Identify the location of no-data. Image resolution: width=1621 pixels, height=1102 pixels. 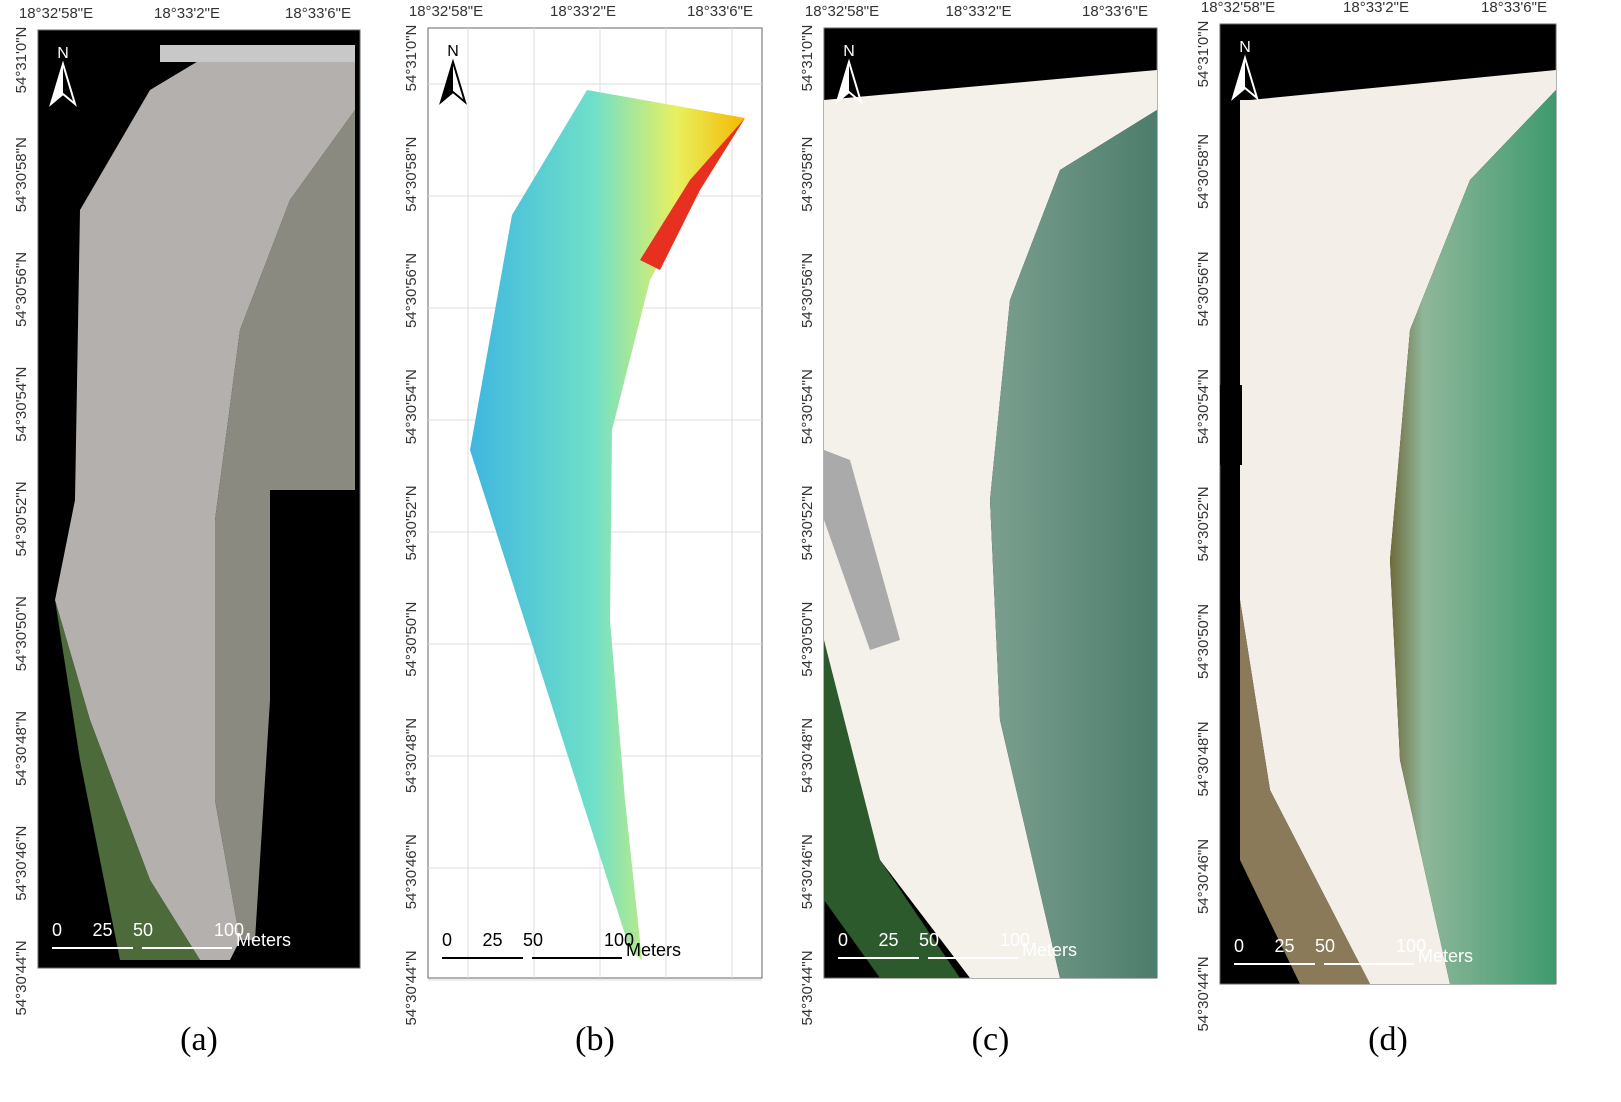
(1231, 425).